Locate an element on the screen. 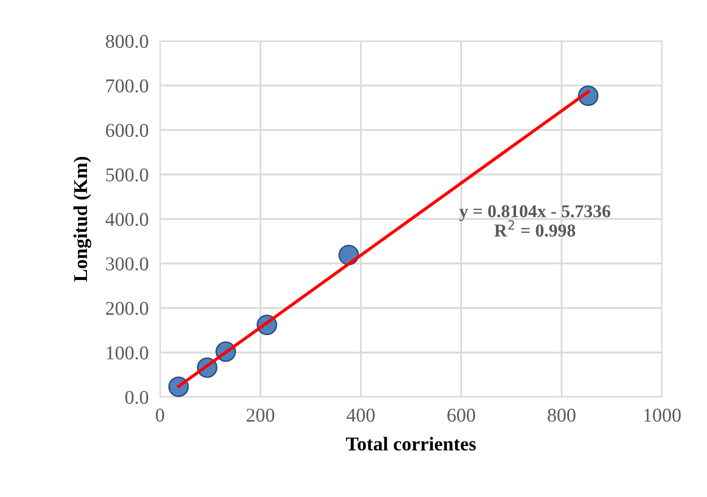 Image resolution: width=707 pixels, height=497 pixels. y-axis-title: Longitud (Km) is located at coordinates (82, 219).